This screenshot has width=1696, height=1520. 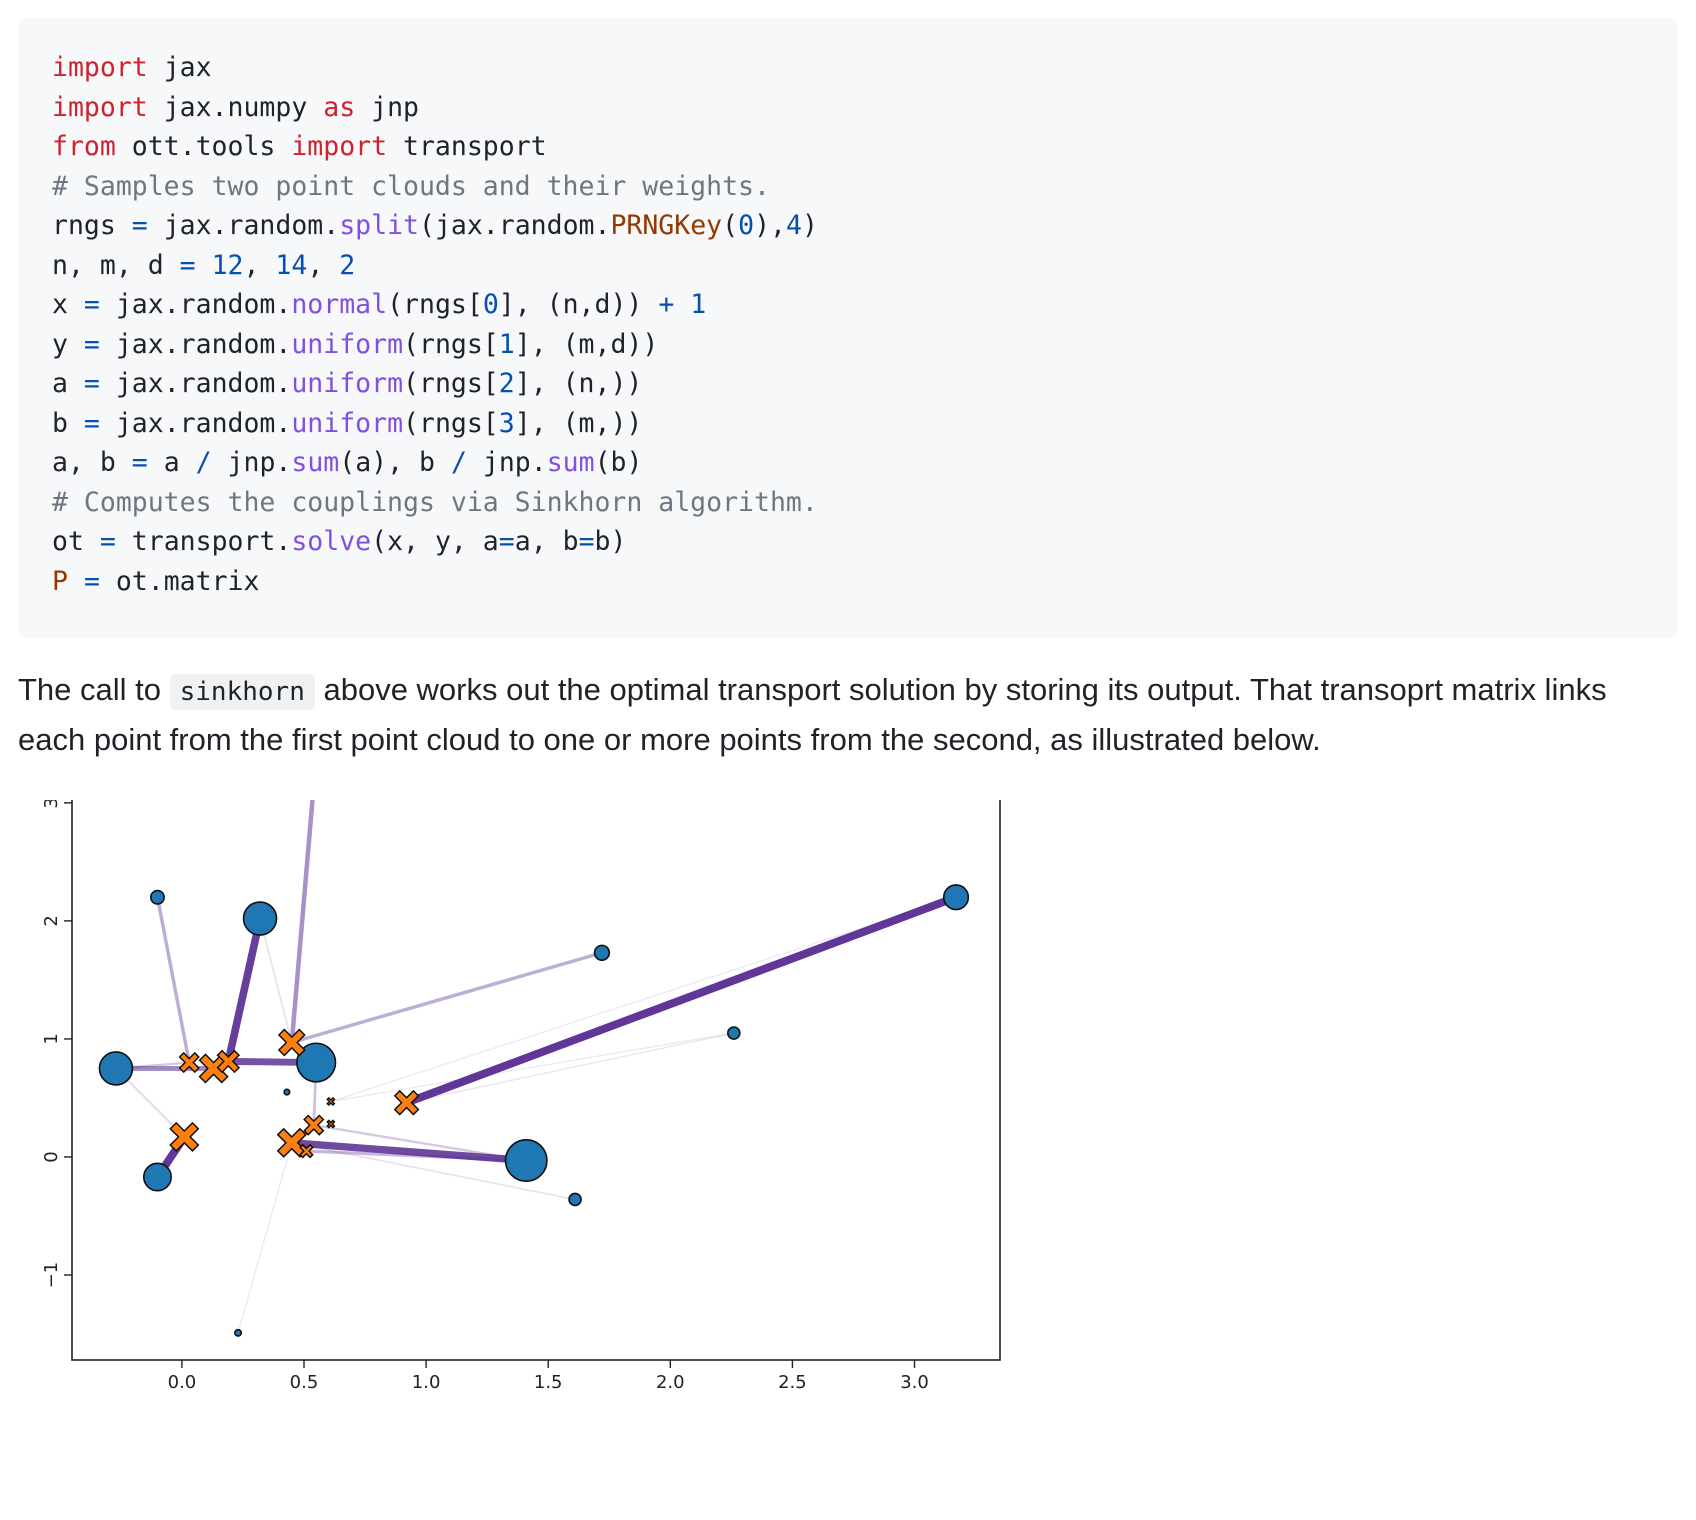 I want to click on code-token: 12, so click(x=227, y=265).